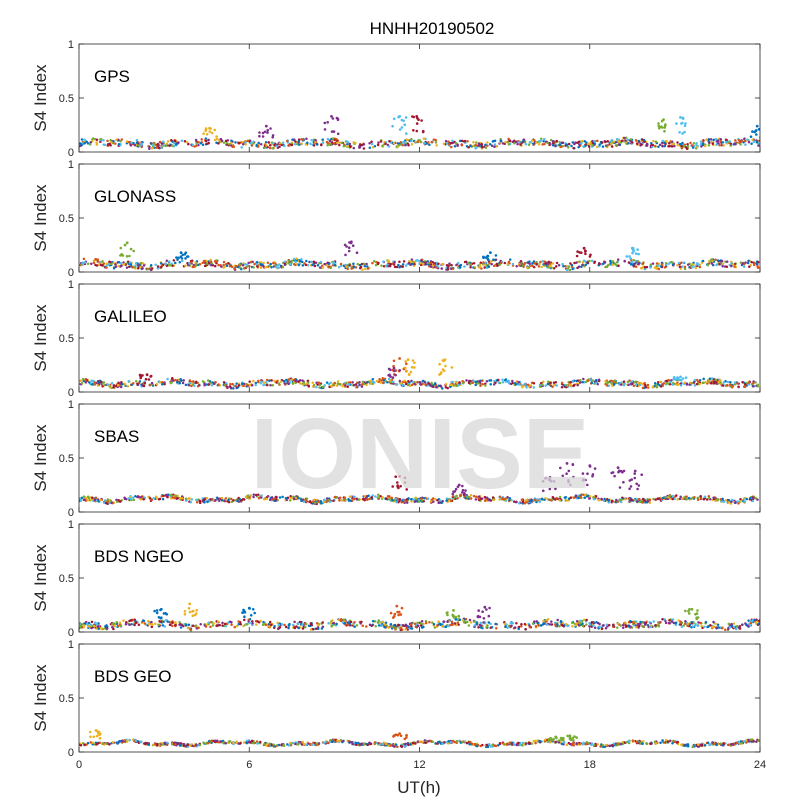  I want to click on panel-label: GALILEO, so click(130, 316).